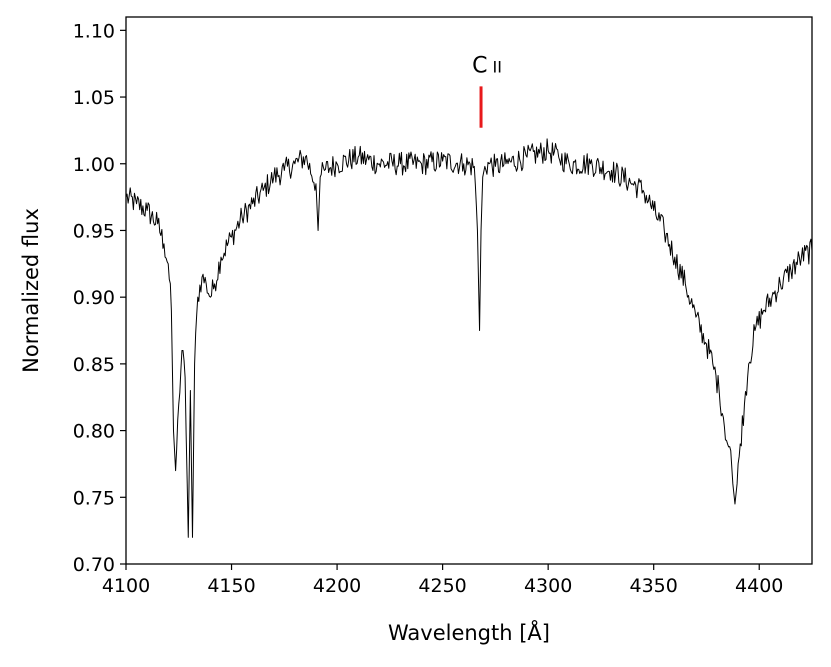 This screenshot has width=831, height=667. What do you see at coordinates (94, 498) in the screenshot?
I see `y-tick-label: 0.75` at bounding box center [94, 498].